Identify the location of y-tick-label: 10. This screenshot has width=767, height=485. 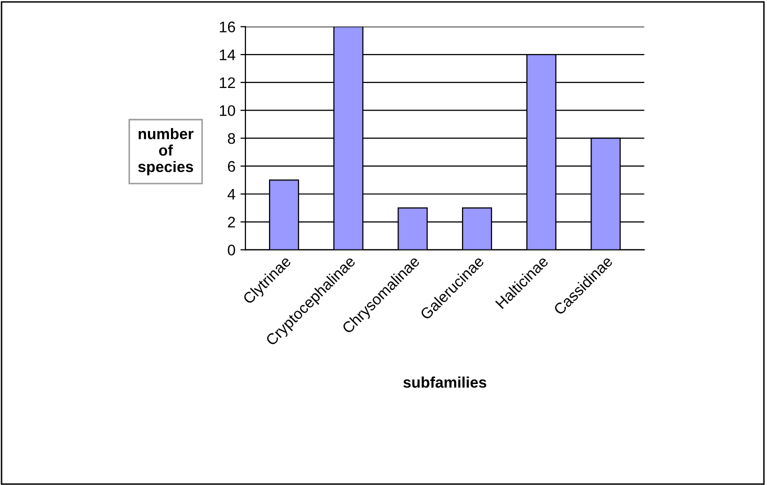
(228, 110).